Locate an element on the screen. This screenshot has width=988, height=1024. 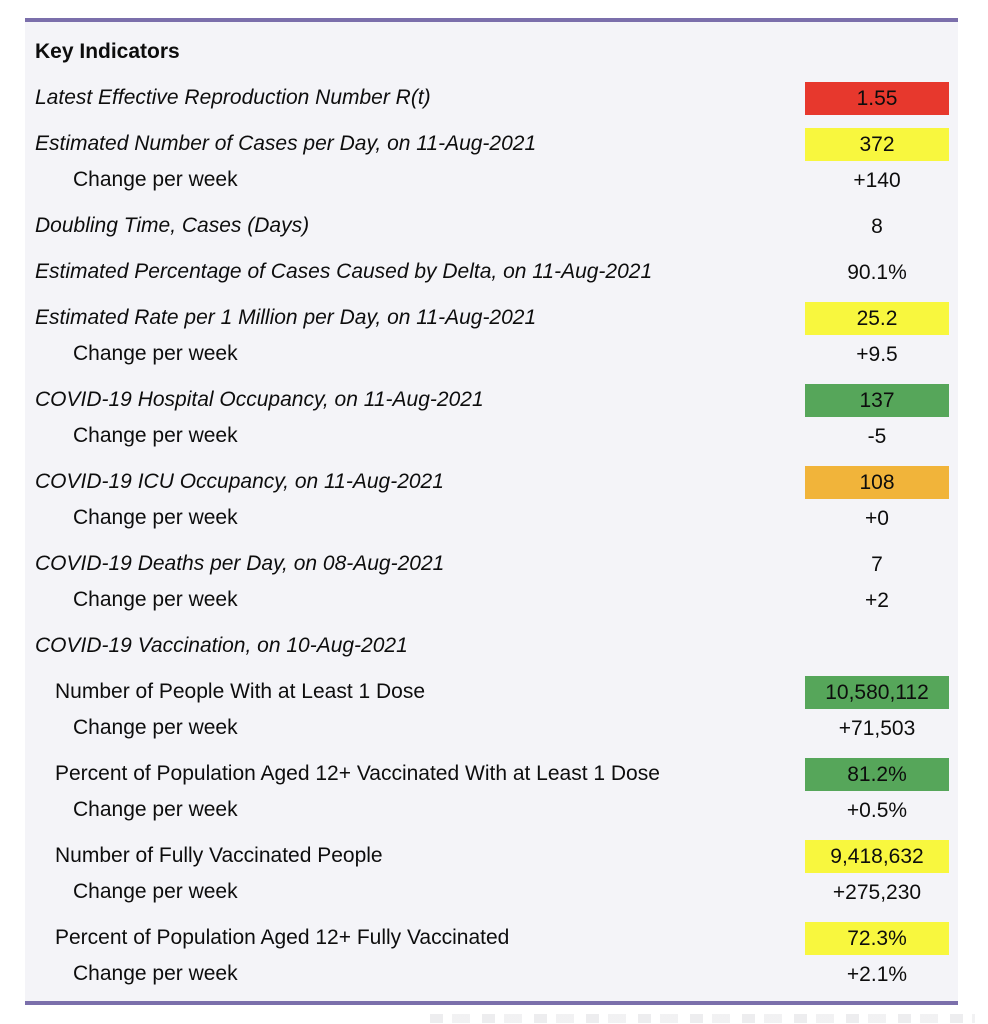
row-value: +2.1% is located at coordinates (877, 974).